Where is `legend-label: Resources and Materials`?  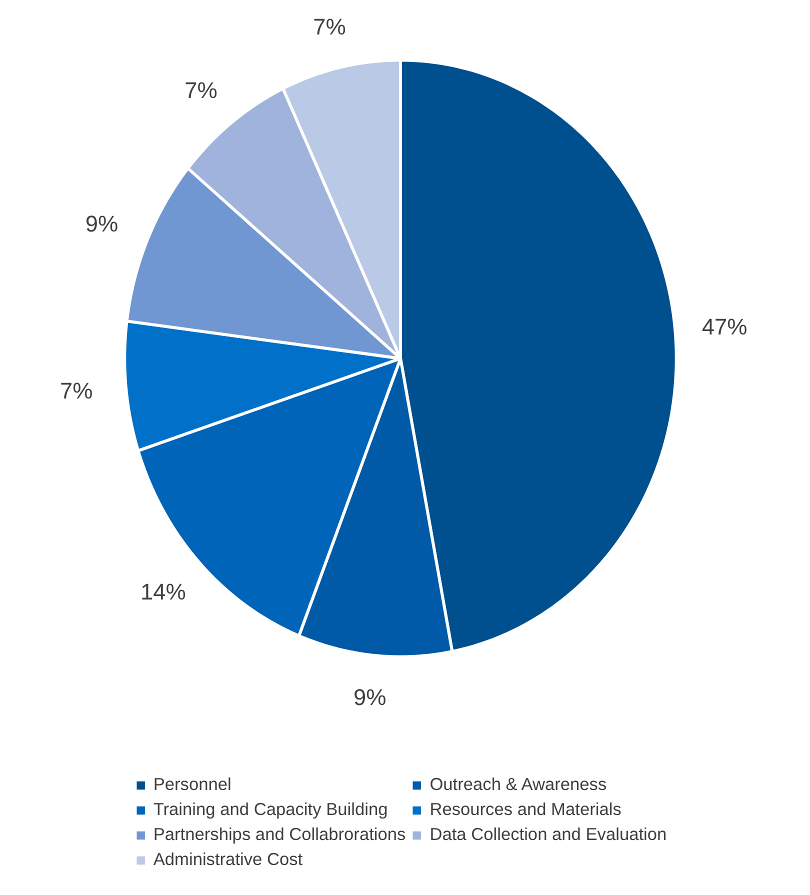 legend-label: Resources and Materials is located at coordinates (526, 809).